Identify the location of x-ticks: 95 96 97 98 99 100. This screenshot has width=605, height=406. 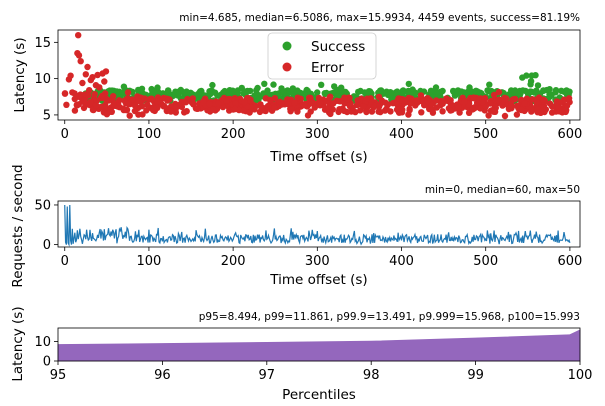
(321, 372).